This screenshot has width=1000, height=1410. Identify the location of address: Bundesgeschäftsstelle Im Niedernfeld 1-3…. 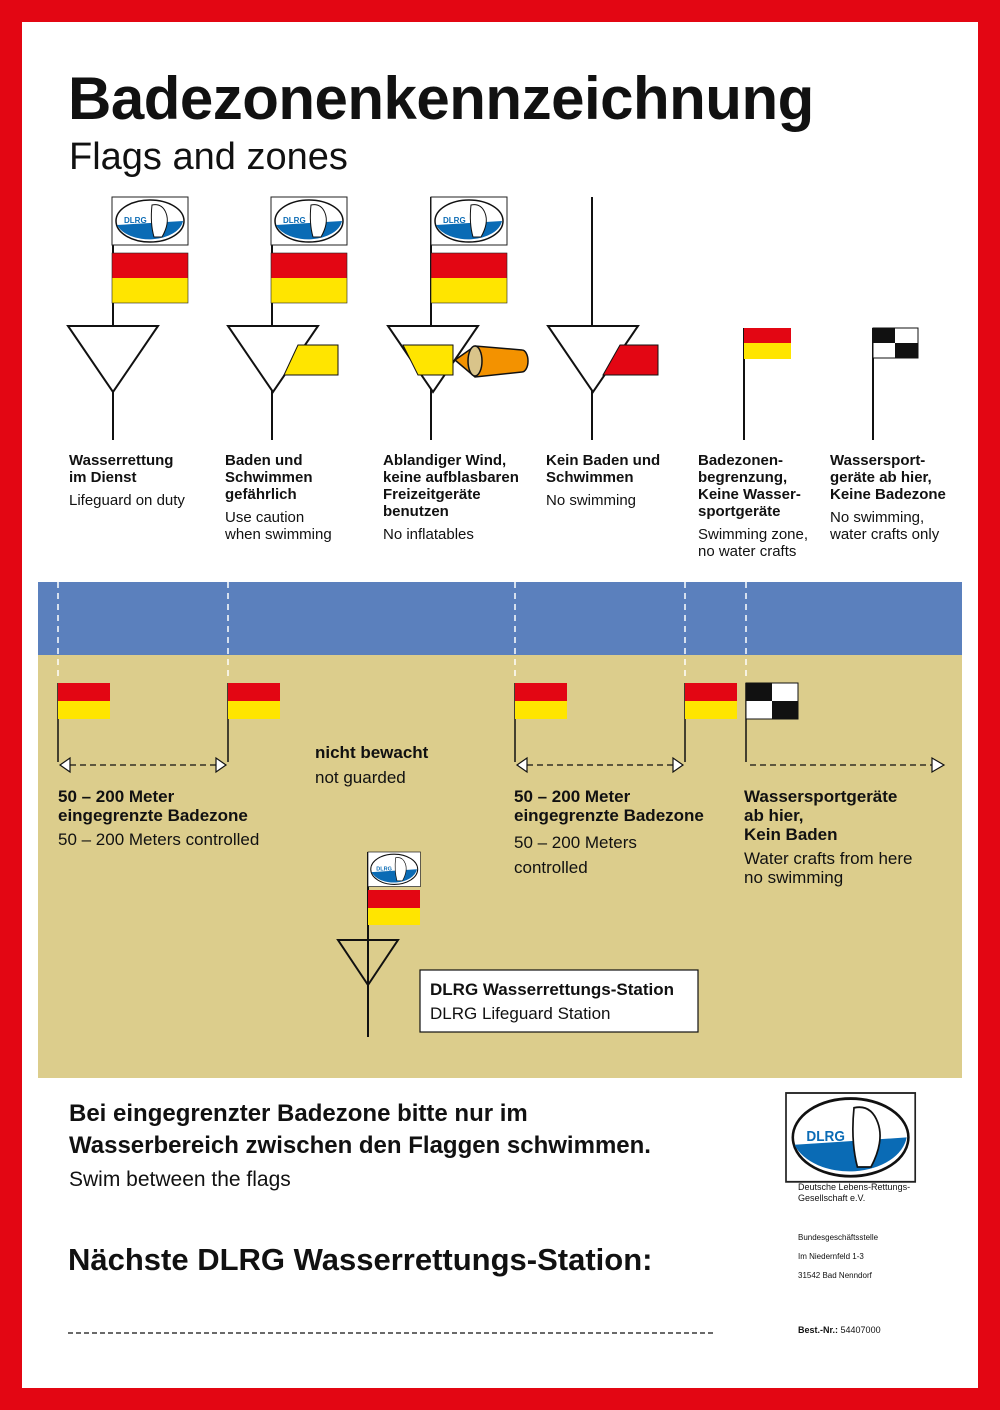
(838, 1256).